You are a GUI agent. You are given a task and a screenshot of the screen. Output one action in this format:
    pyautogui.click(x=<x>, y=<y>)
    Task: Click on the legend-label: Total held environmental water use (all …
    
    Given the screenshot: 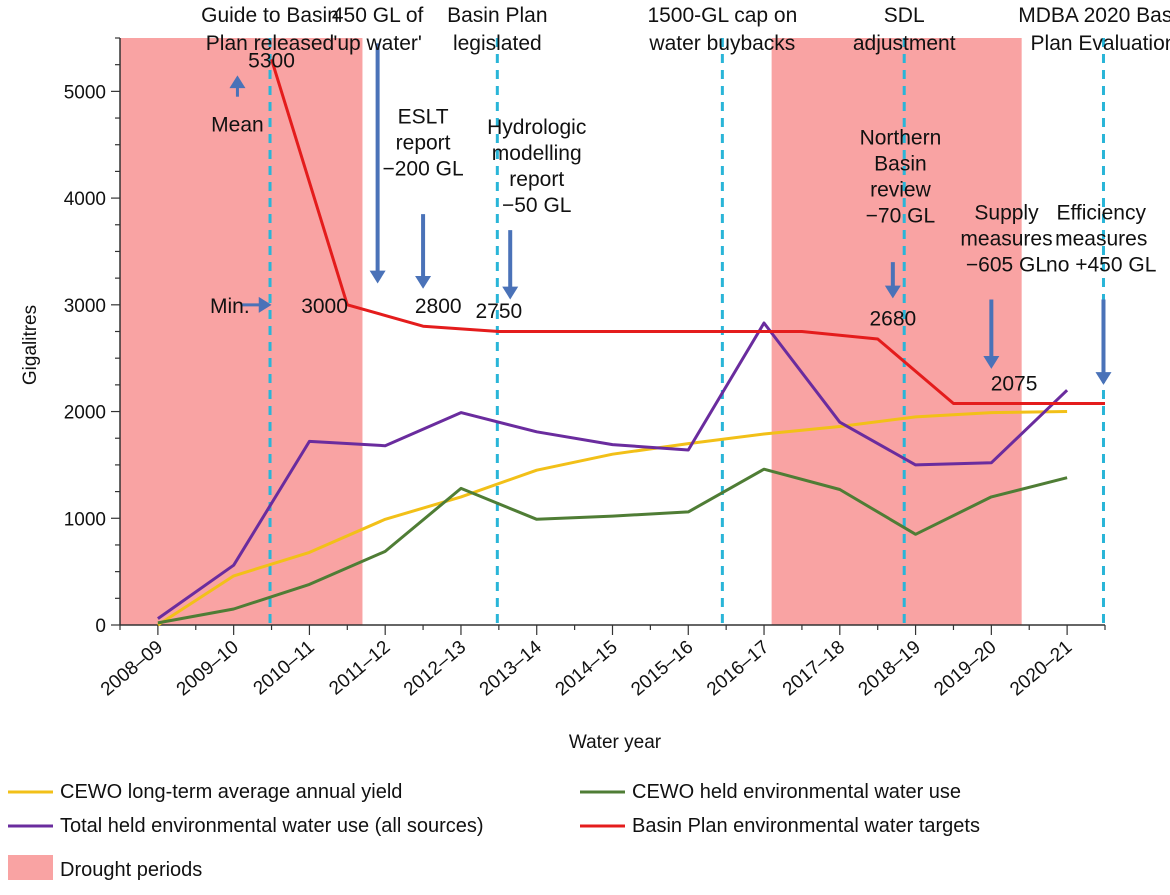 What is the action you would take?
    pyautogui.click(x=272, y=826)
    